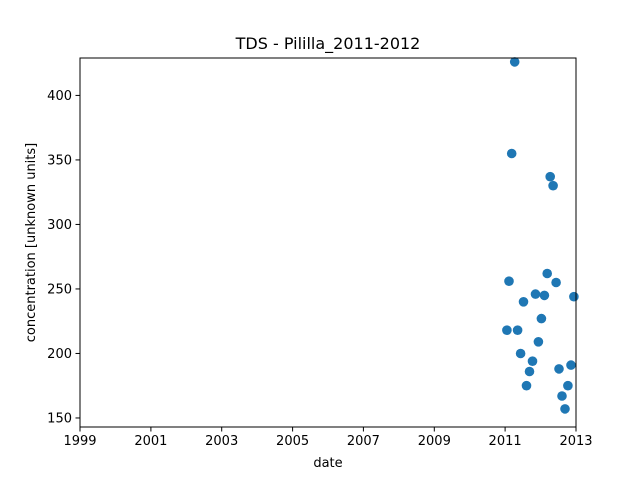 The width and height of the screenshot is (640, 480). I want to click on y-tick-label: 250, so click(59, 289).